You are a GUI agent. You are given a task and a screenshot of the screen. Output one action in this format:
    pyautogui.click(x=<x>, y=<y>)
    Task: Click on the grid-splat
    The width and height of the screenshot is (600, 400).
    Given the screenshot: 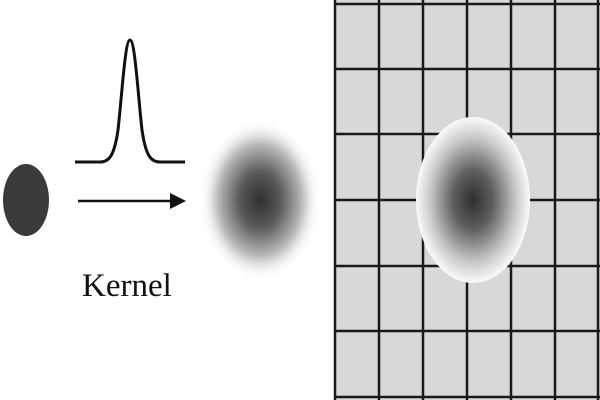 What is the action you would take?
    pyautogui.click(x=473, y=200)
    